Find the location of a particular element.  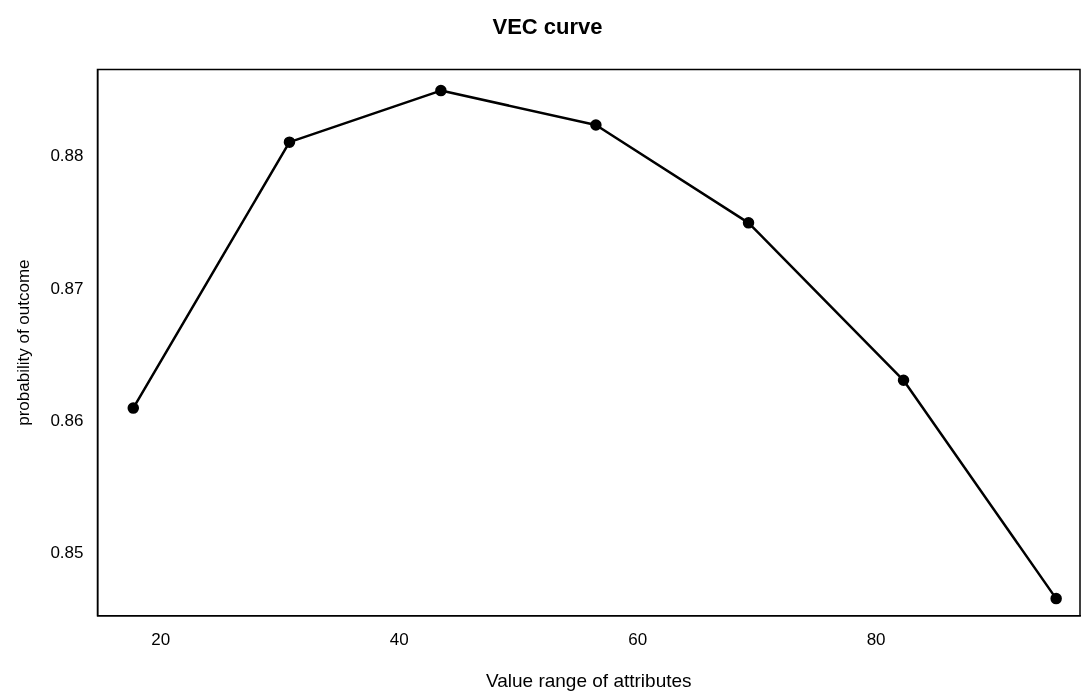

x-tick-label: 40 is located at coordinates (399, 639).